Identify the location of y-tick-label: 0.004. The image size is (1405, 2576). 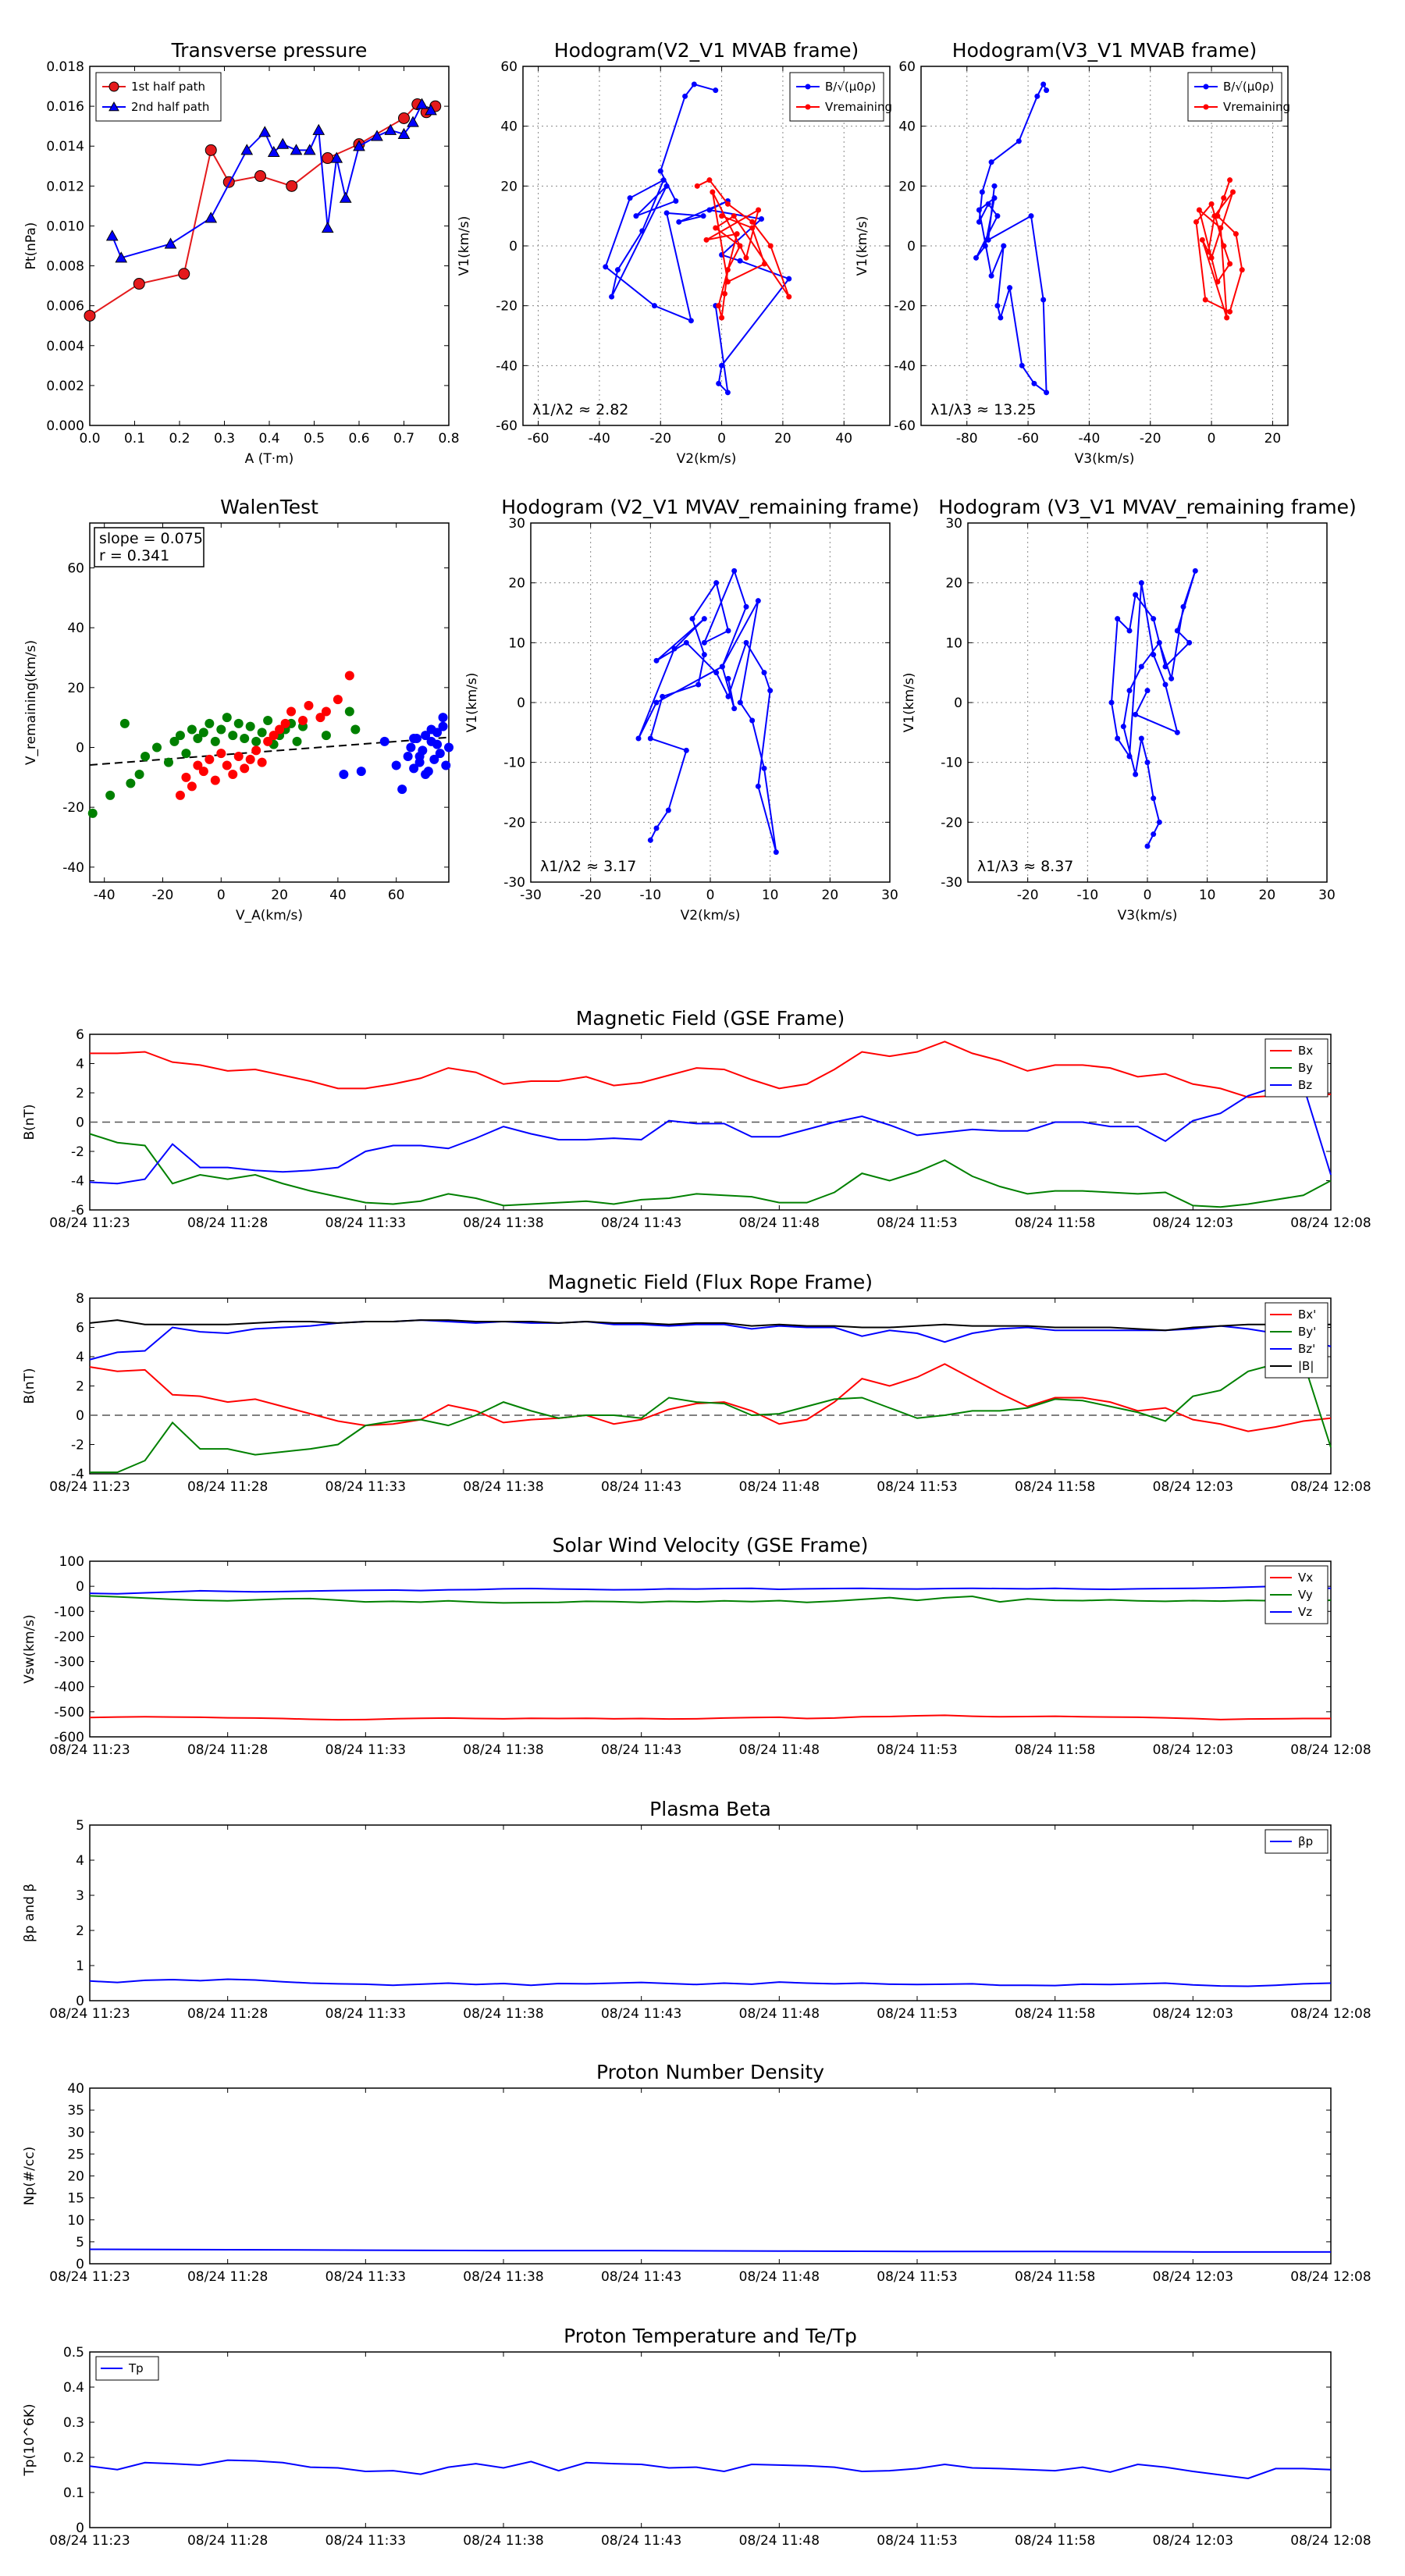
(65, 346).